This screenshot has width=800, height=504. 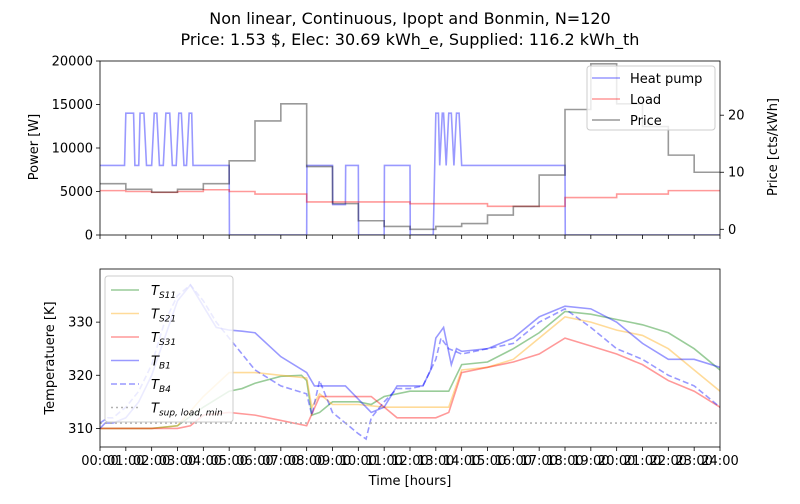 I want to click on x-tick-label: 08:00, so click(x=306, y=461).